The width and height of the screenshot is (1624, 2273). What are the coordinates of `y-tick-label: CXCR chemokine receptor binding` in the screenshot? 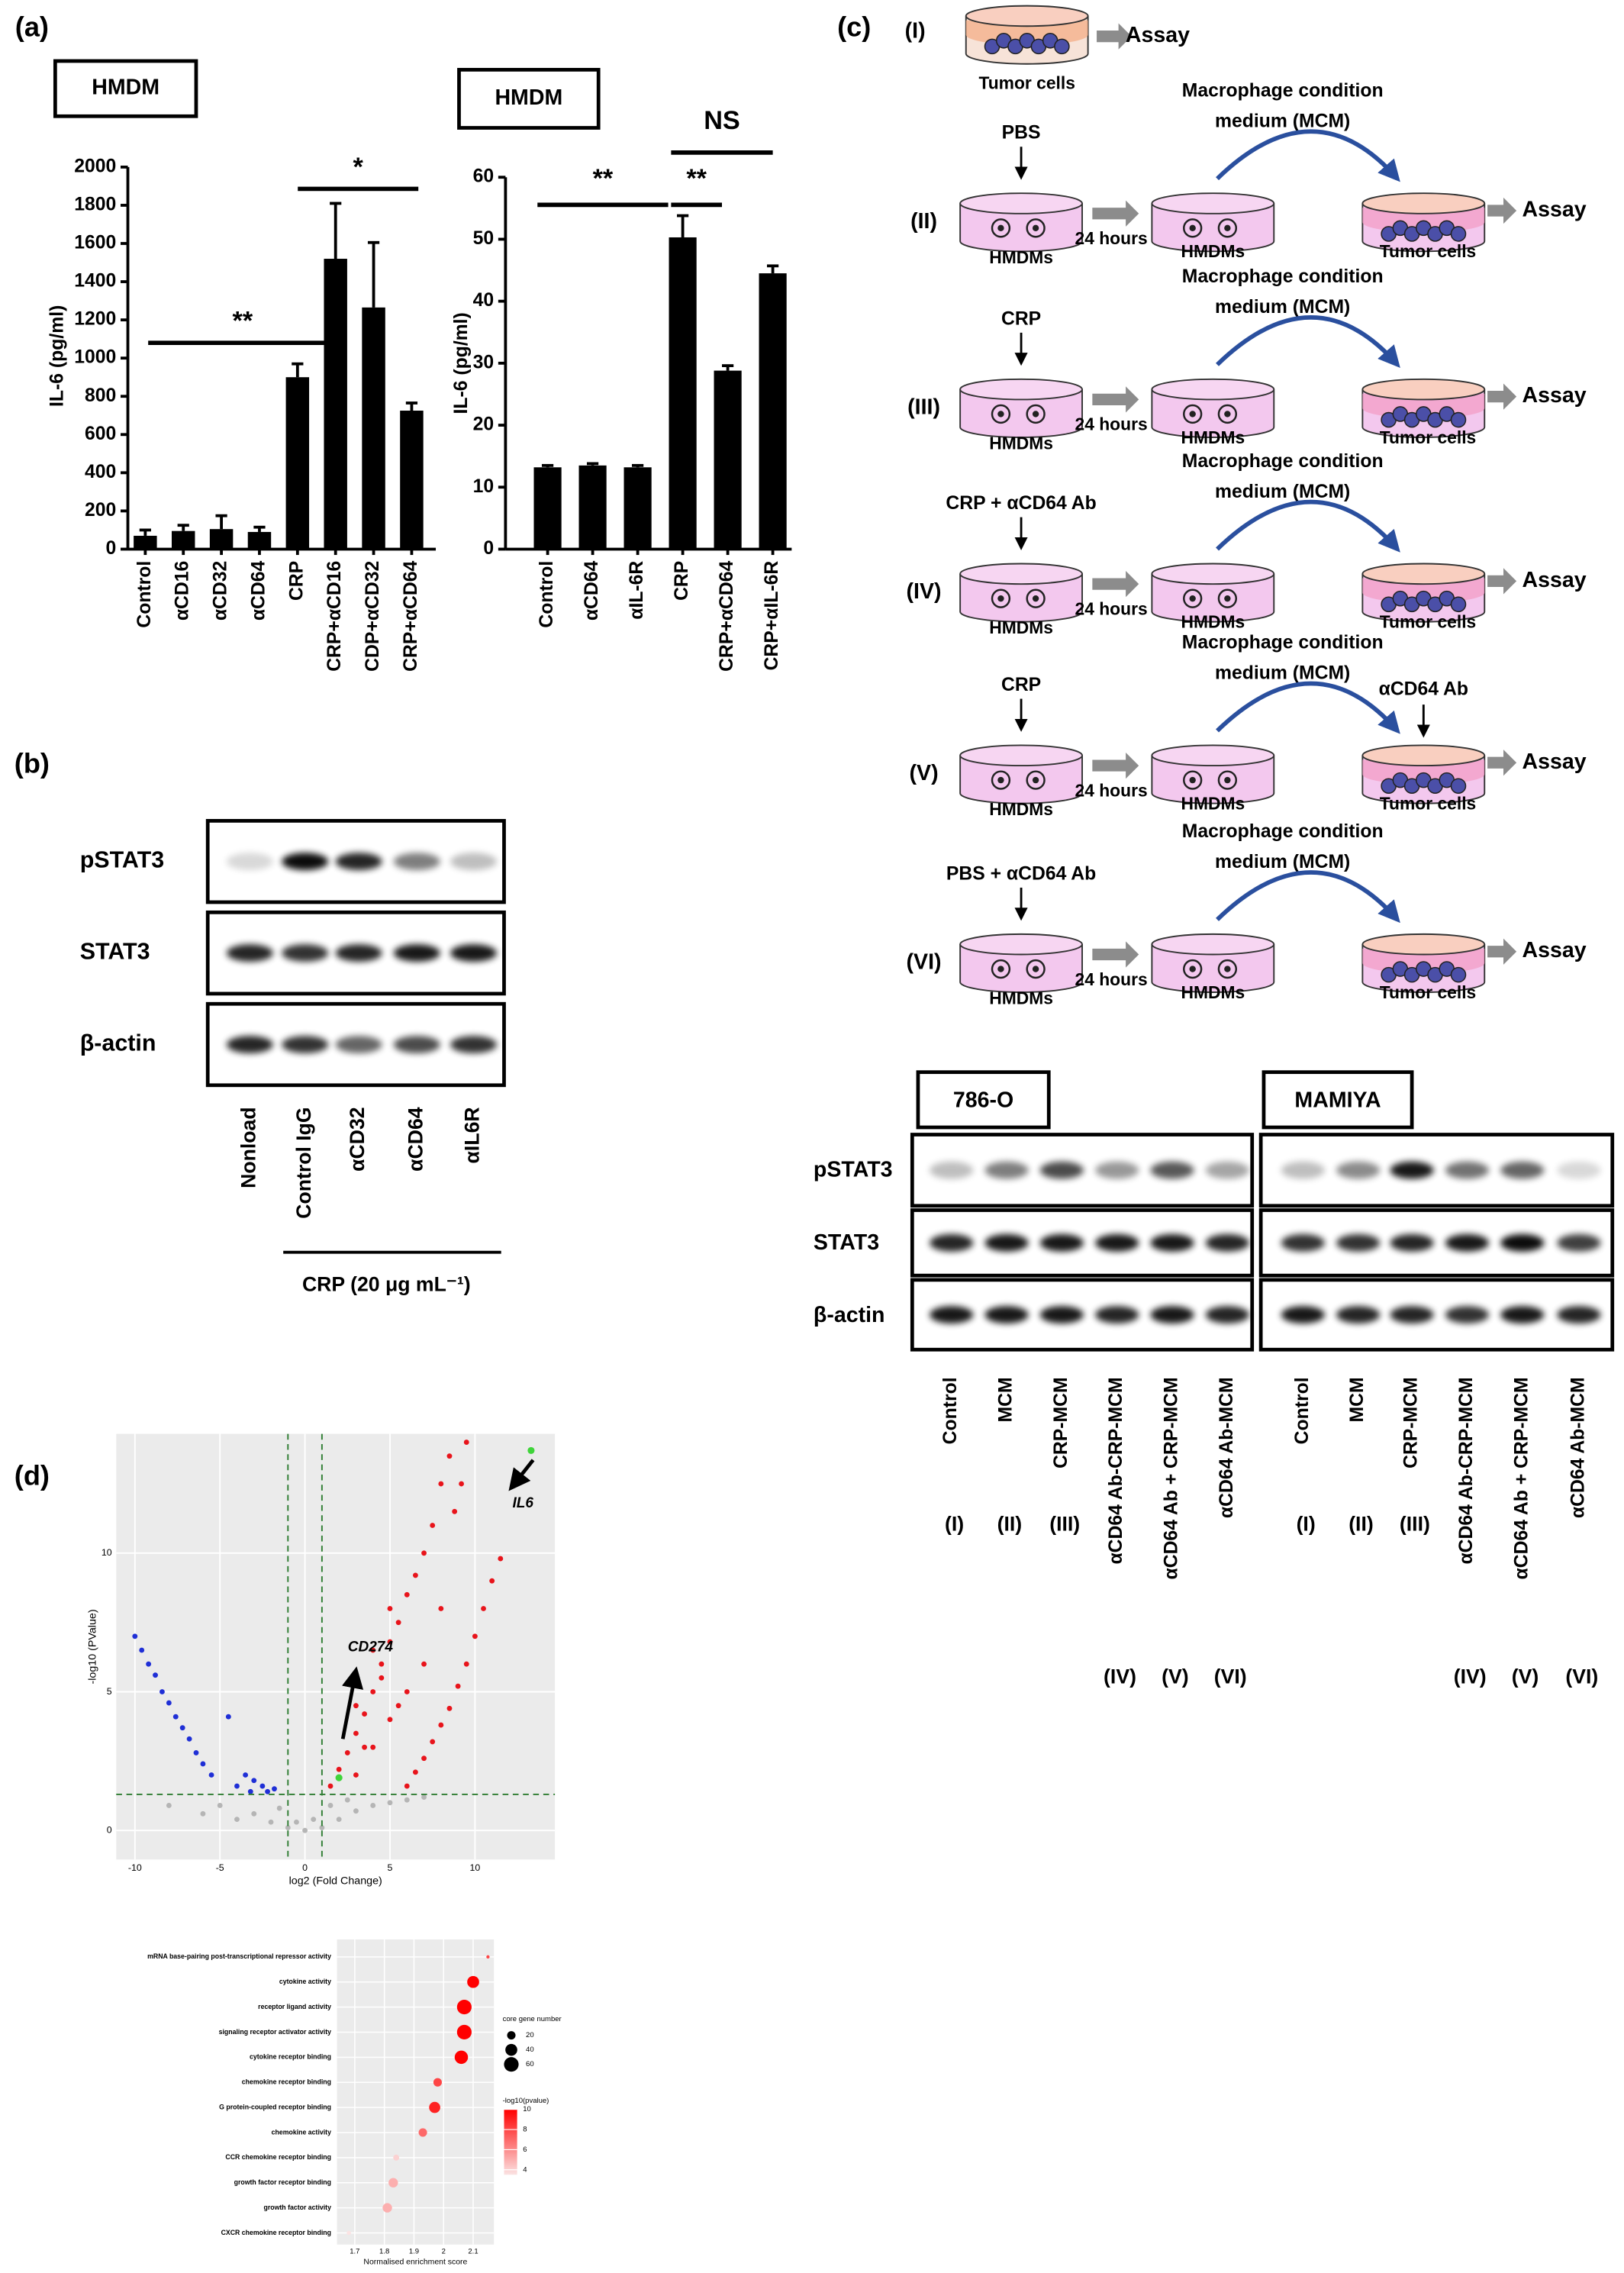 It's located at (276, 2233).